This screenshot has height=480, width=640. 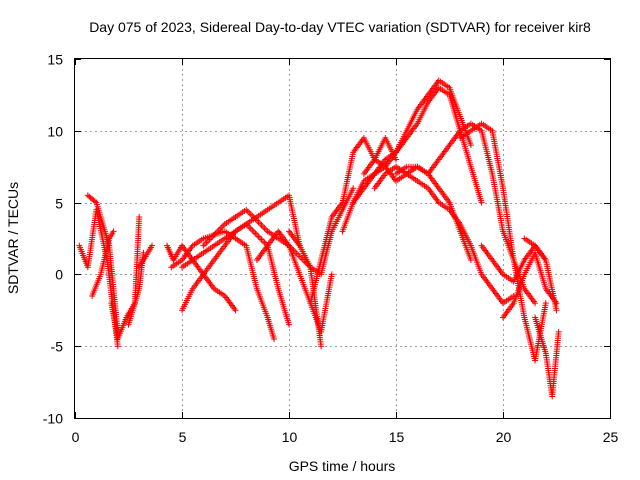 I want to click on x-tick-label: 5, so click(x=183, y=437).